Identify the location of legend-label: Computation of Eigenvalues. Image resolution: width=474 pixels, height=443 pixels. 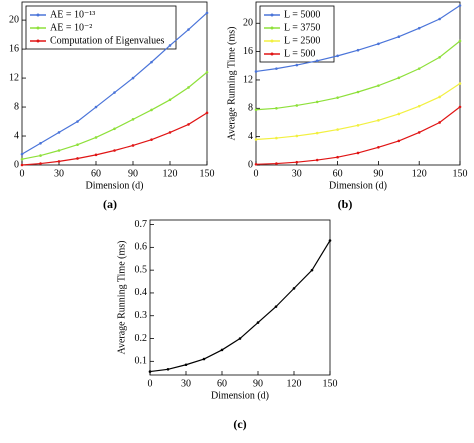
(107, 40).